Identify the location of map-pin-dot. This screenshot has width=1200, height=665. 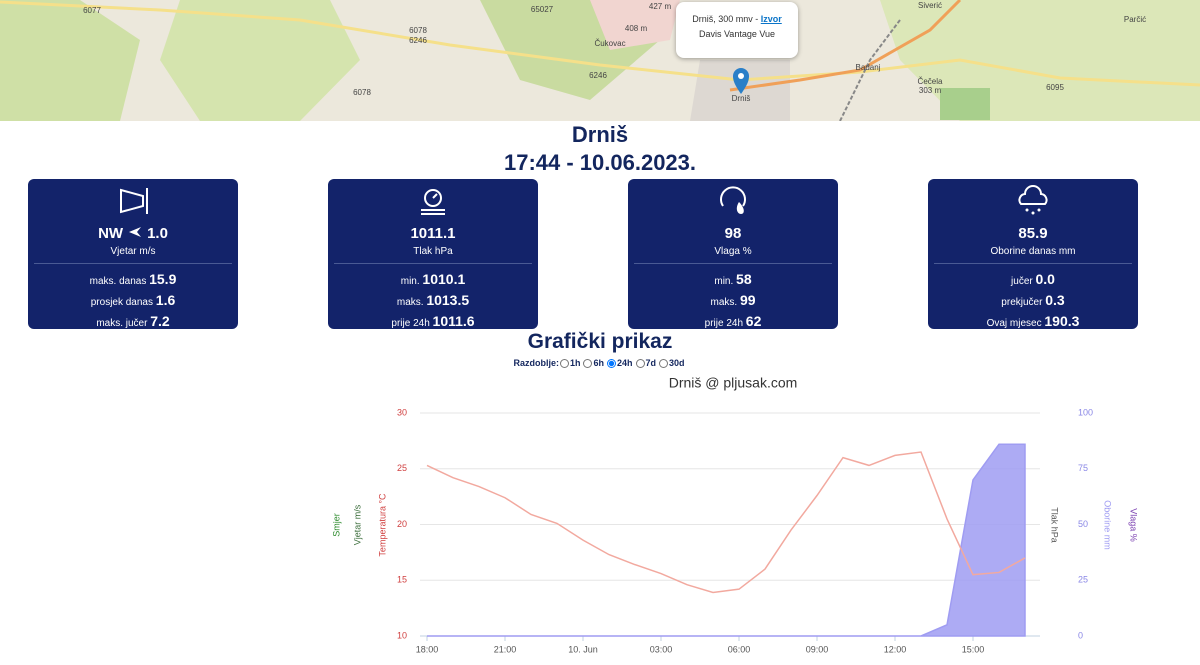
(741, 76).